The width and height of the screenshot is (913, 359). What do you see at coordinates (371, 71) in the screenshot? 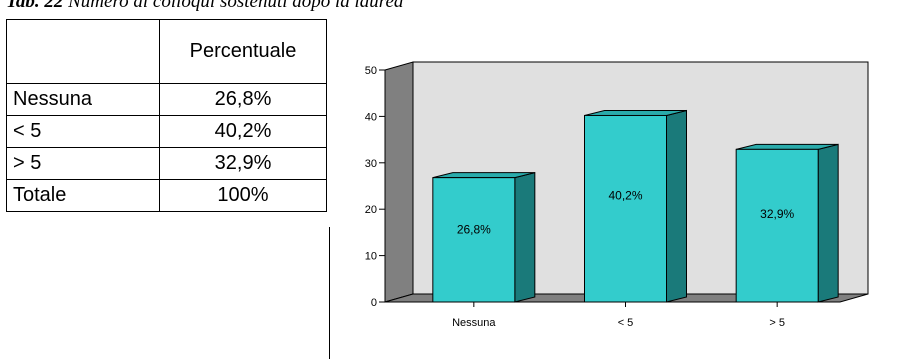
I see `y-tick-label: 50` at bounding box center [371, 71].